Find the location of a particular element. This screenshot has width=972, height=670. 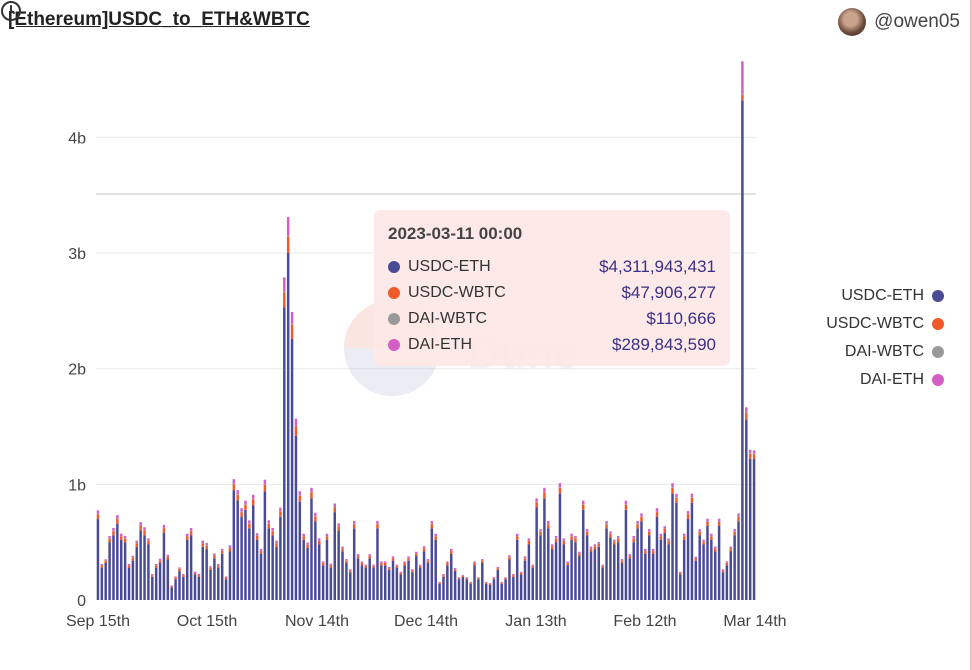

legend-item-dai-wbtc: DAI-WBTC is located at coordinates (885, 352).